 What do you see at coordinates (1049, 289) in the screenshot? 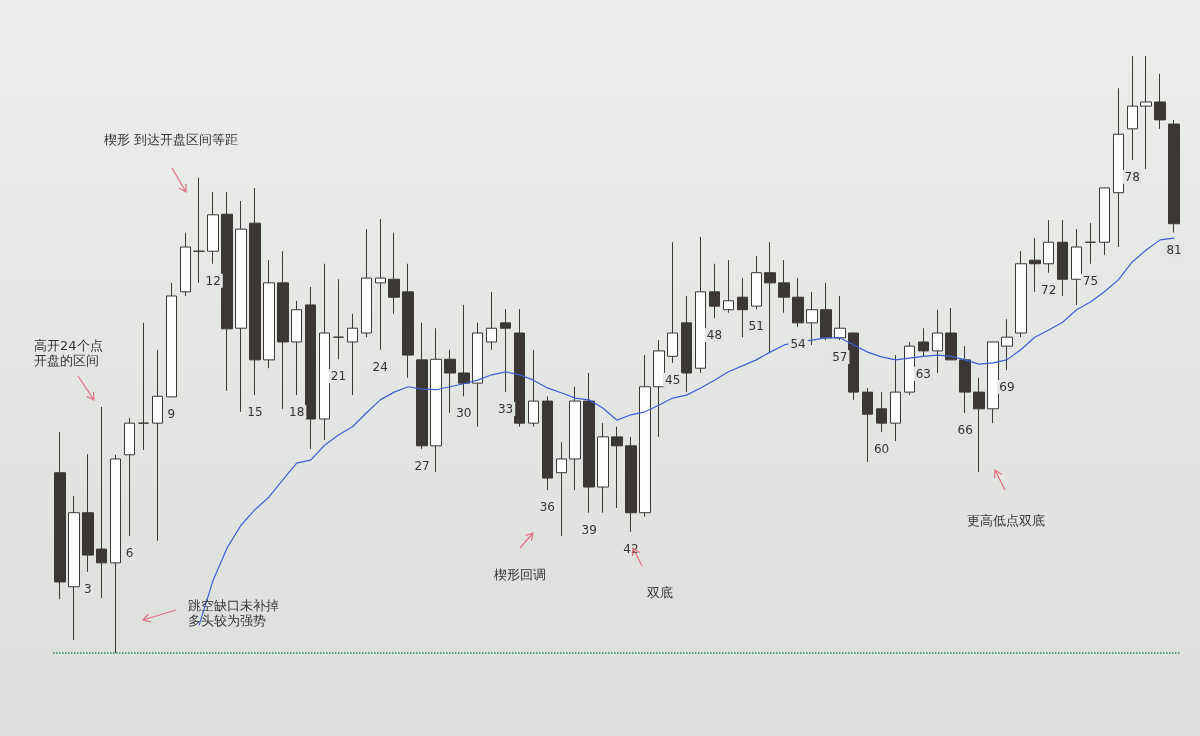
I see `x-tick-label: 72` at bounding box center [1049, 289].